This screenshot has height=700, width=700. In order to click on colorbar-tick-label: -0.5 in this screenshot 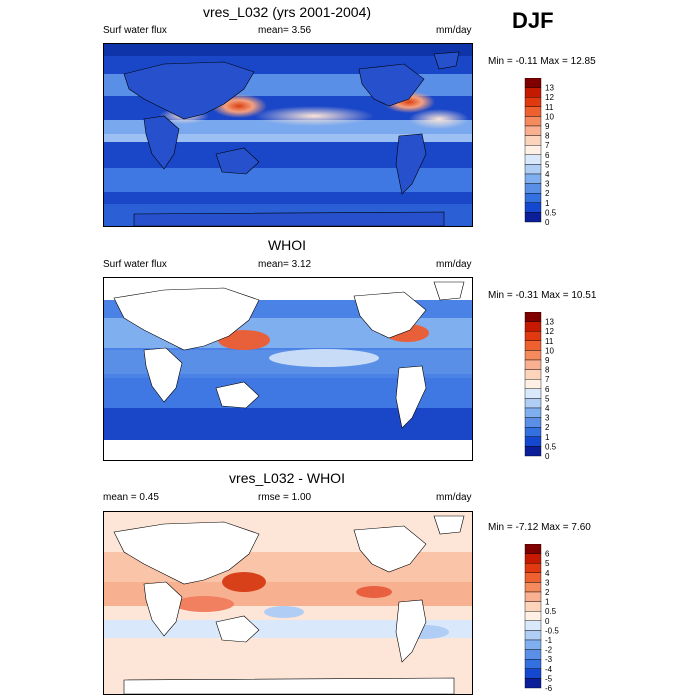, I will do `click(552, 630)`.